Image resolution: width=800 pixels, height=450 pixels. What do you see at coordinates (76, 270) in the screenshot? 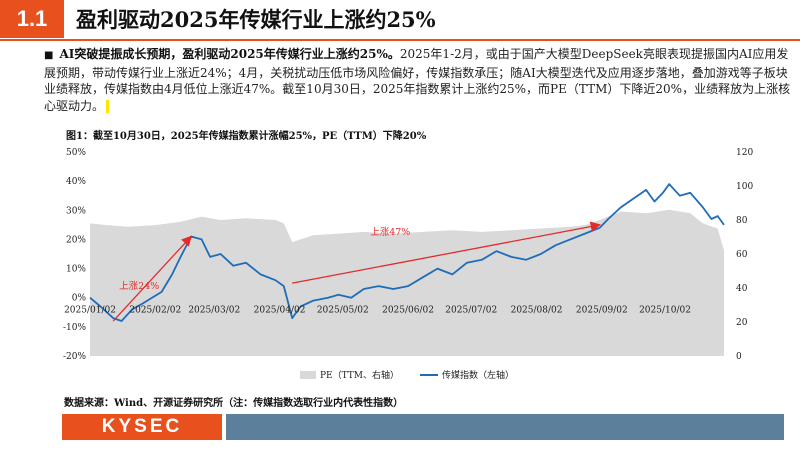
I see `y-left-tick-label: 10%` at bounding box center [76, 270].